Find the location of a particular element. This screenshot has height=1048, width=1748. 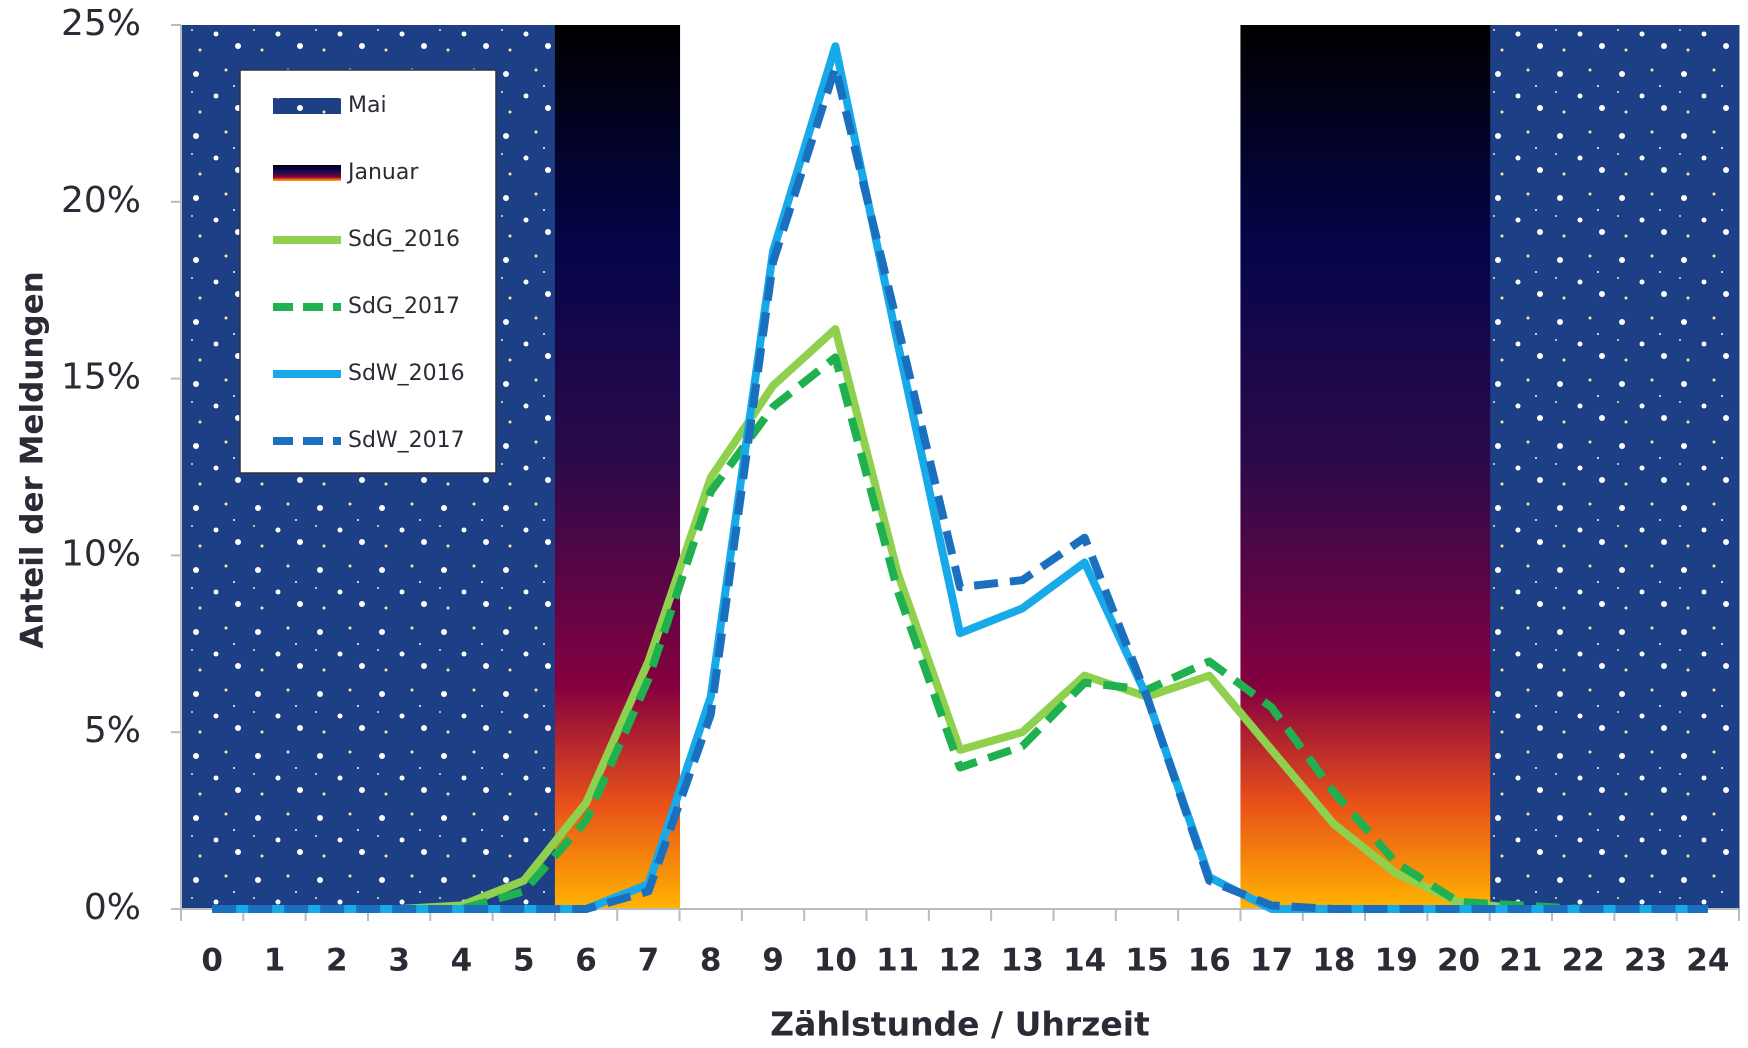

y-tick-label: 10% is located at coordinates (101, 553).